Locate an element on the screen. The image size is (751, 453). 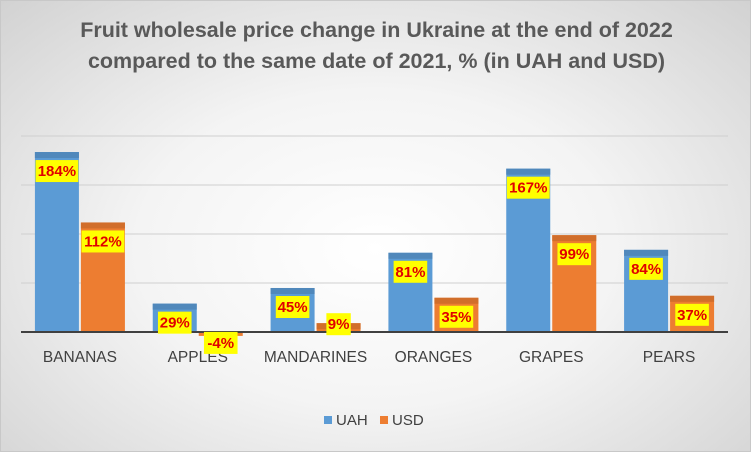
data-label-text: -4% is located at coordinates (220, 343).